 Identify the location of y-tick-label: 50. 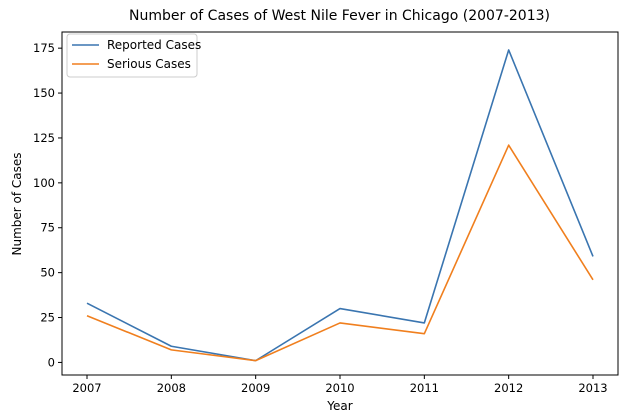
(47, 273).